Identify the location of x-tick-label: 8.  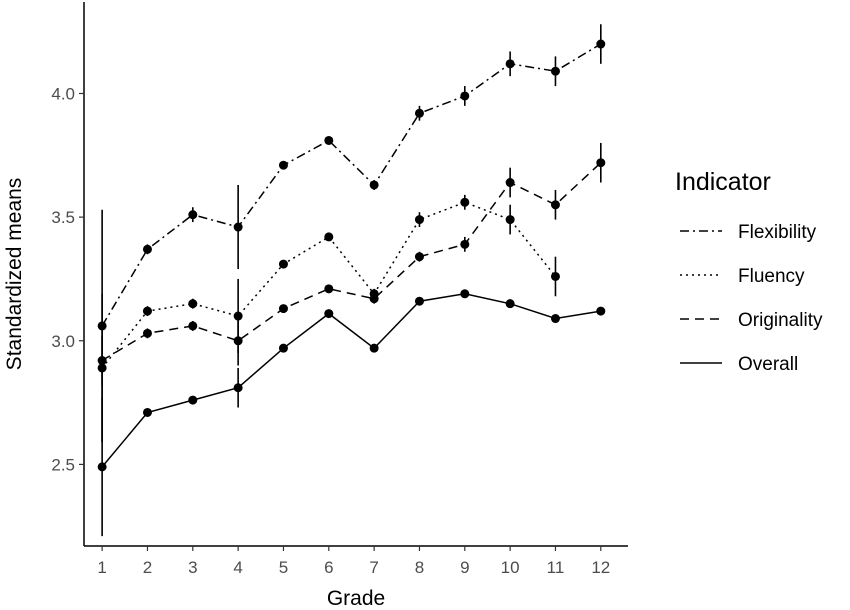
(419, 567).